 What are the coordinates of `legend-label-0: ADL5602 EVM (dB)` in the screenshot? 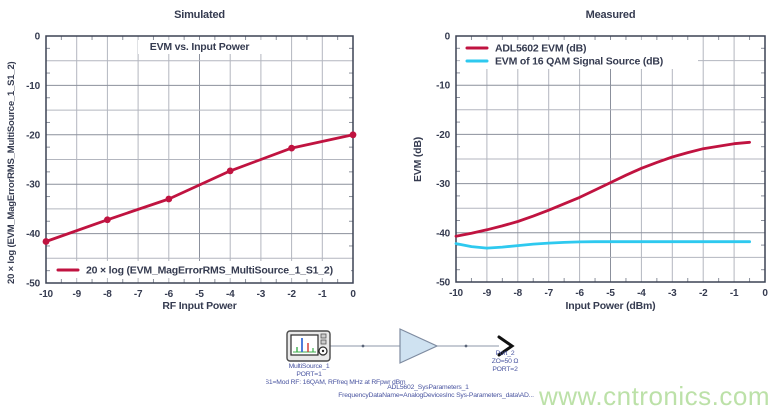 It's located at (540, 49).